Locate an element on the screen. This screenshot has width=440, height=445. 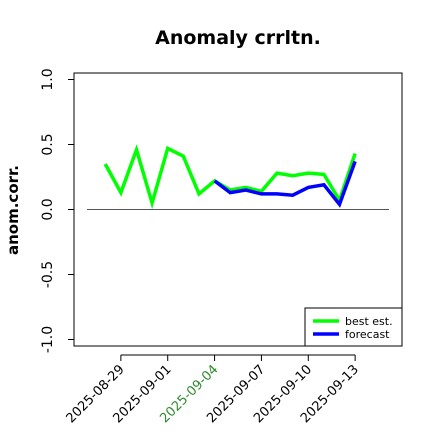
legend-entry-label: forecast is located at coordinates (367, 334).